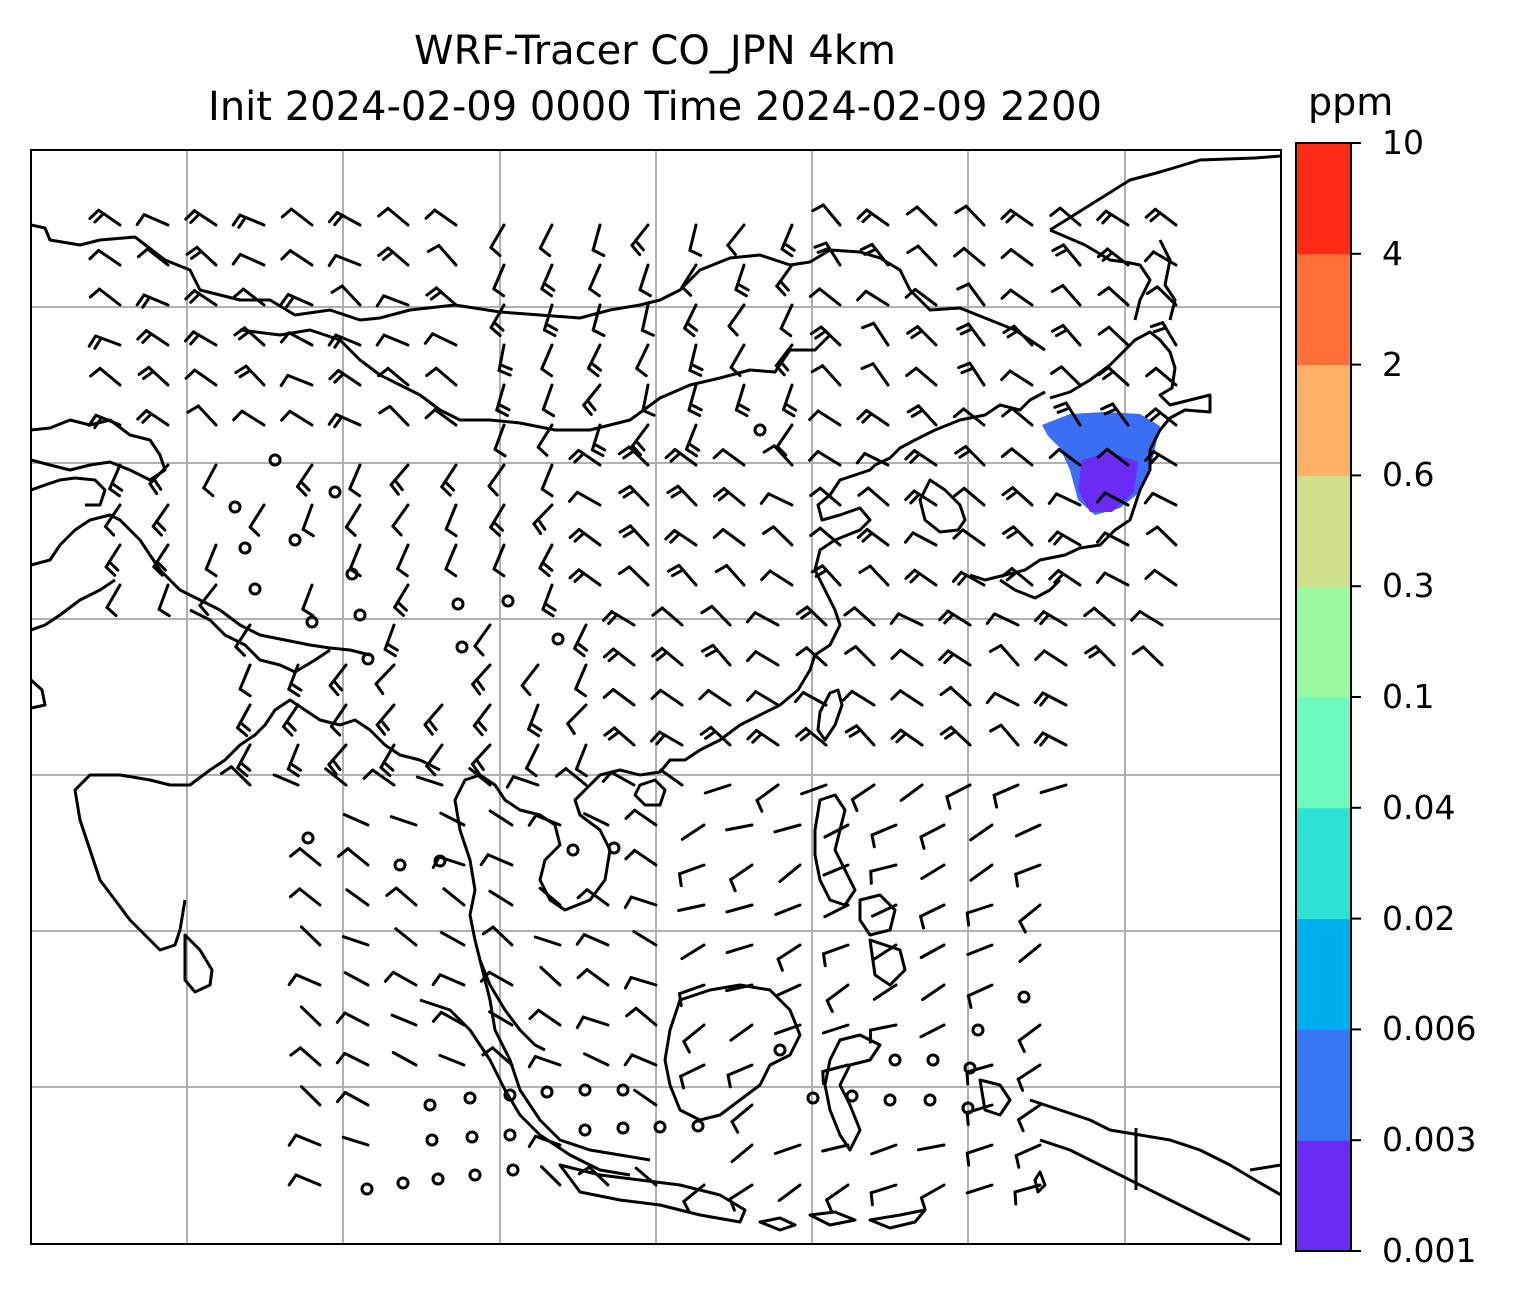 Image resolution: width=1528 pixels, height=1306 pixels. I want to click on colorbar-tick-label: 0.1, so click(1408, 696).